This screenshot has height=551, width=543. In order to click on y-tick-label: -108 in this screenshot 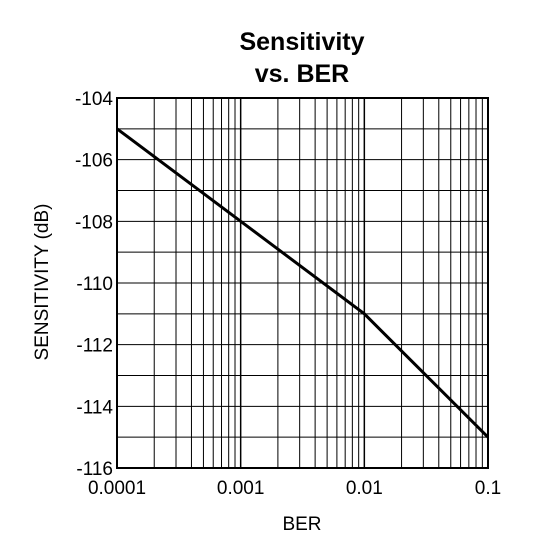, I will do `click(94, 222)`.